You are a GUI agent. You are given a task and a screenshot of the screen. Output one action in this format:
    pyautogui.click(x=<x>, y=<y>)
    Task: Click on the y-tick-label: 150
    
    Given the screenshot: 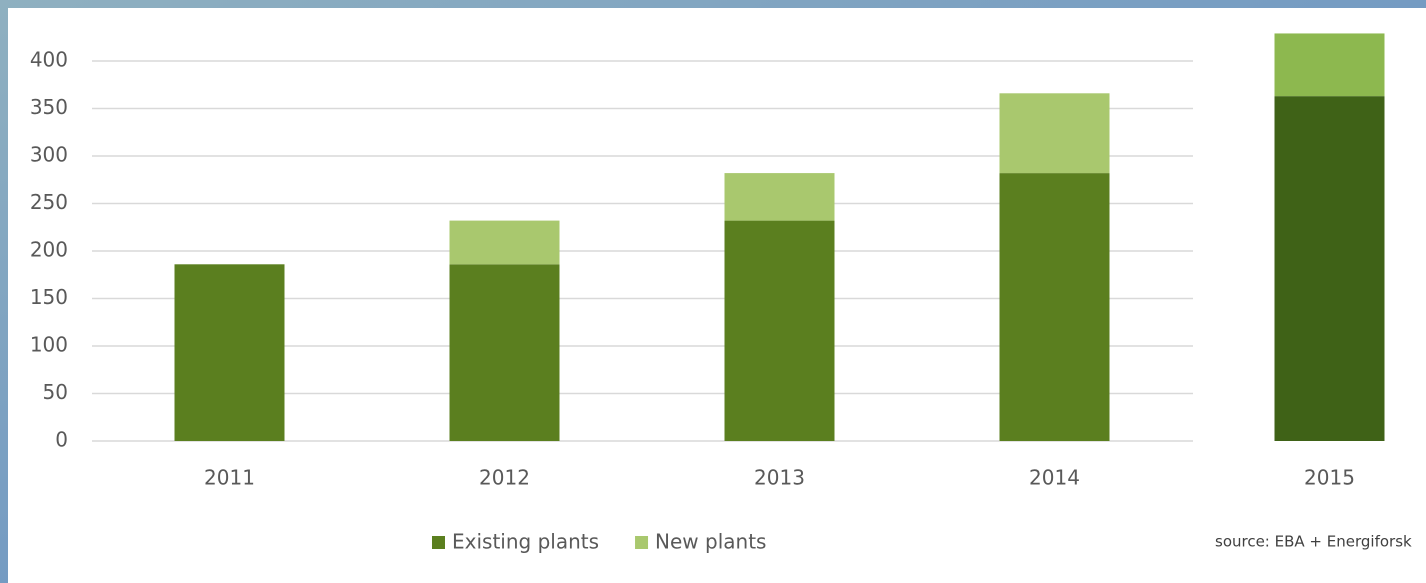 What is the action you would take?
    pyautogui.click(x=49, y=297)
    